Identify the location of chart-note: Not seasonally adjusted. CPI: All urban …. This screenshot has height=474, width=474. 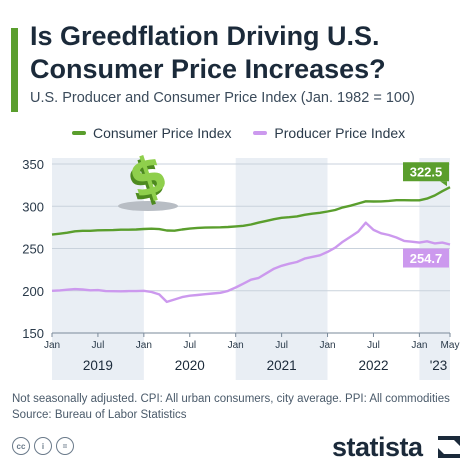
(231, 399).